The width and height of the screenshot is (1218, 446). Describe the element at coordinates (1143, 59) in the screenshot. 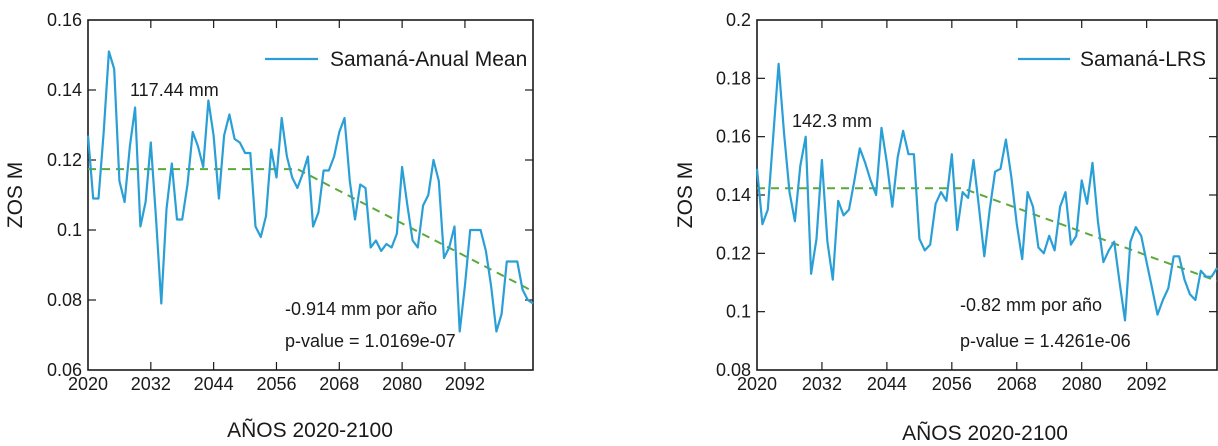

I see `legend-label: Samaná-LRS` at that location.